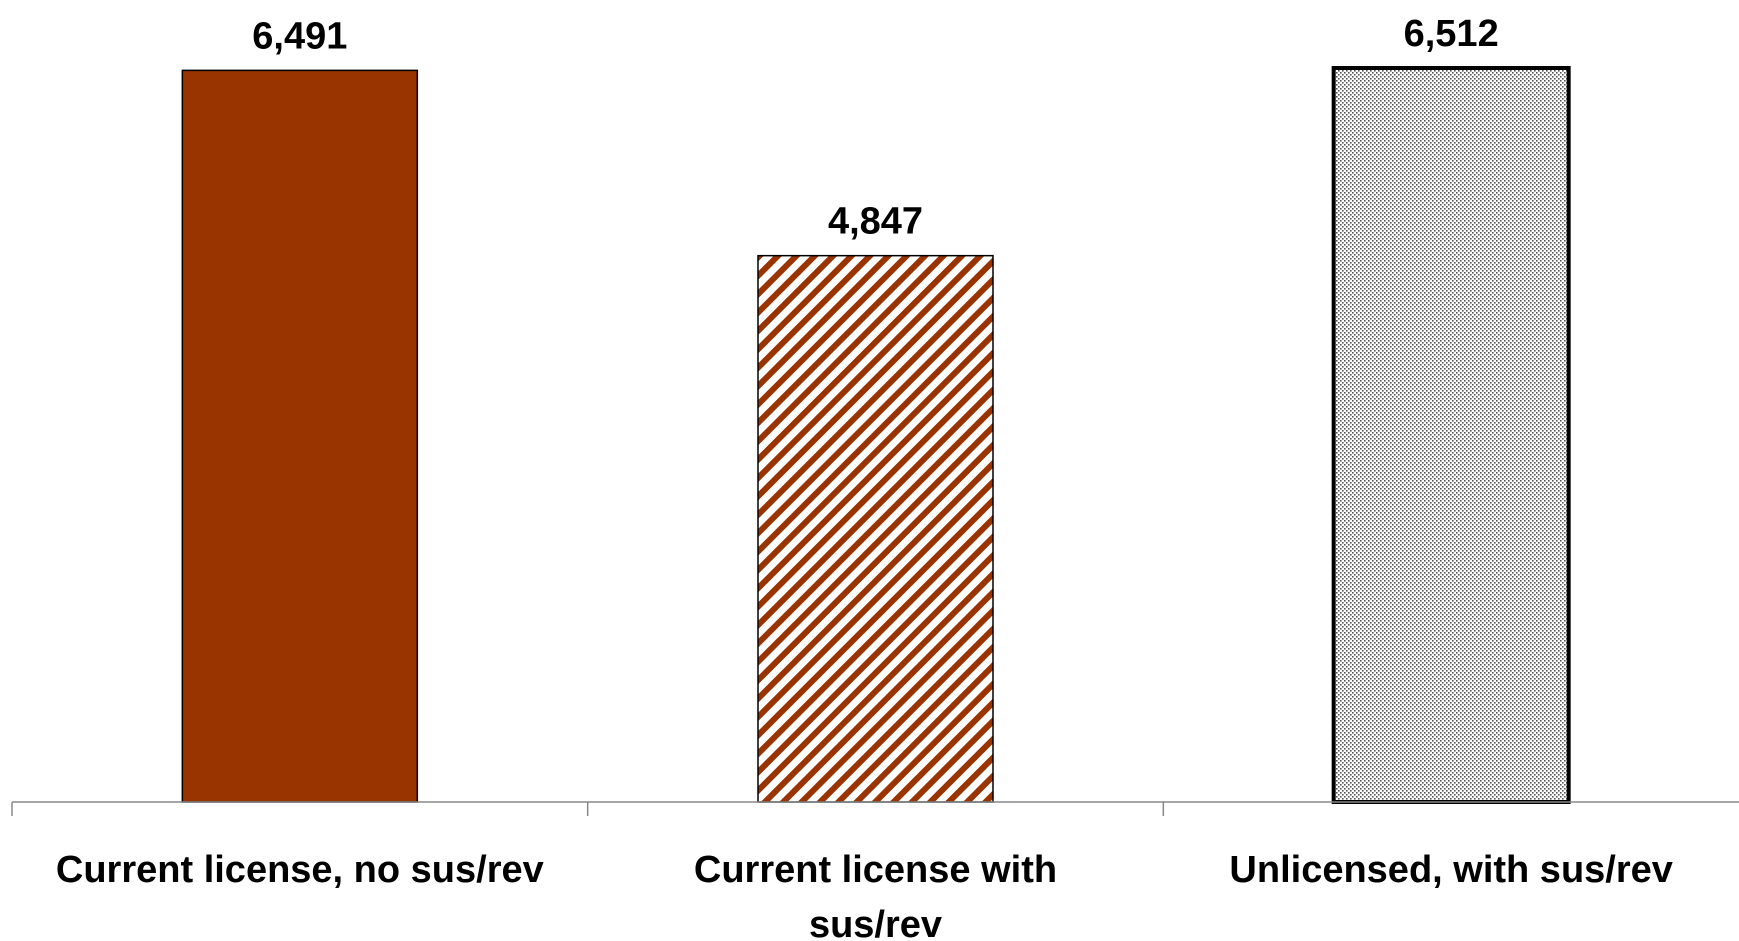  I want to click on value-label-1: 6,491, so click(299, 36).